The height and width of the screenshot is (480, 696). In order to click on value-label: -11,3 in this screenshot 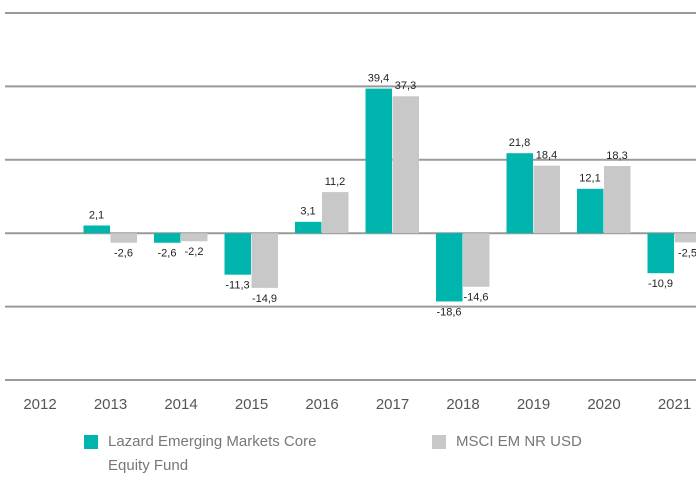, I will do `click(237, 286)`.